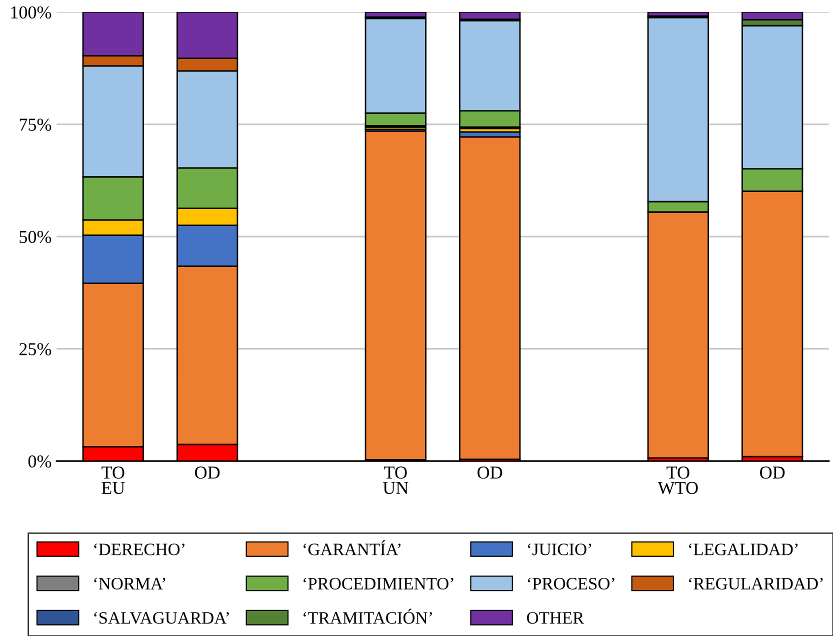  What do you see at coordinates (395, 488) in the screenshot?
I see `text: UN` at bounding box center [395, 488].